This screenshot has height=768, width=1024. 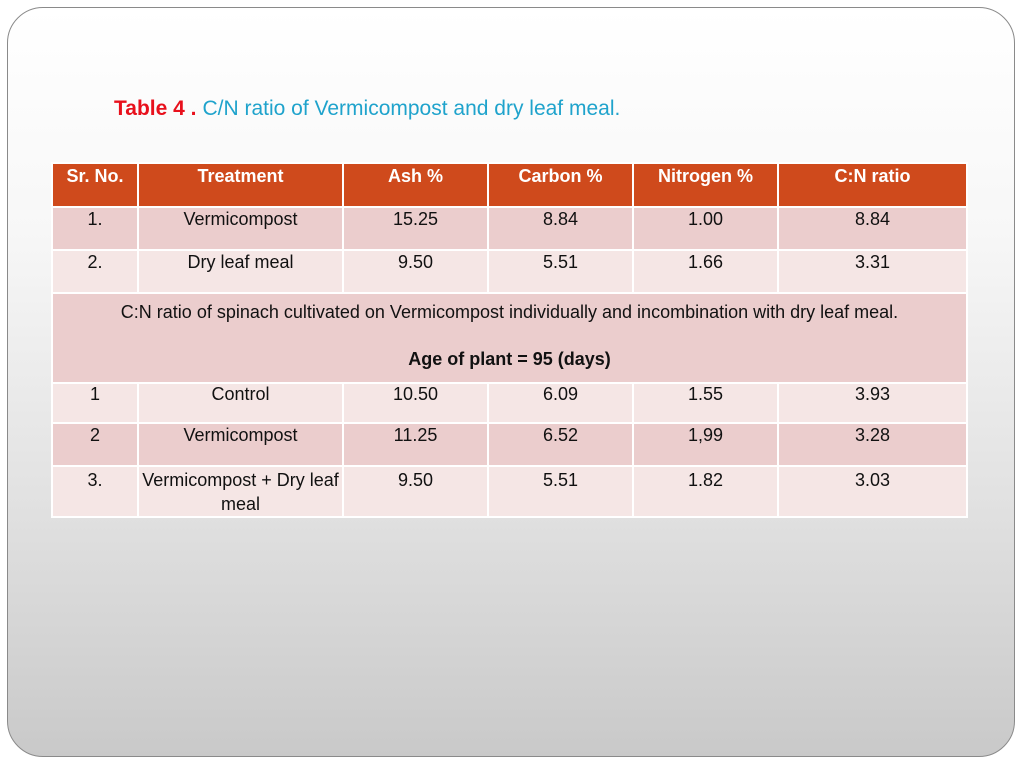 What do you see at coordinates (872, 403) in the screenshot?
I see `cell-cn-ratio: 3.93` at bounding box center [872, 403].